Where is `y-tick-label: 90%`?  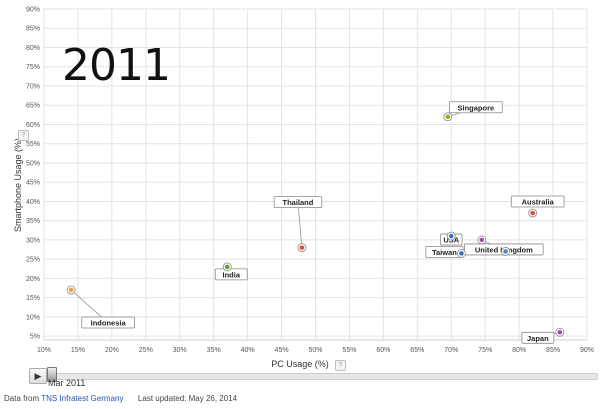
y-tick-label: 90% is located at coordinates (33, 10).